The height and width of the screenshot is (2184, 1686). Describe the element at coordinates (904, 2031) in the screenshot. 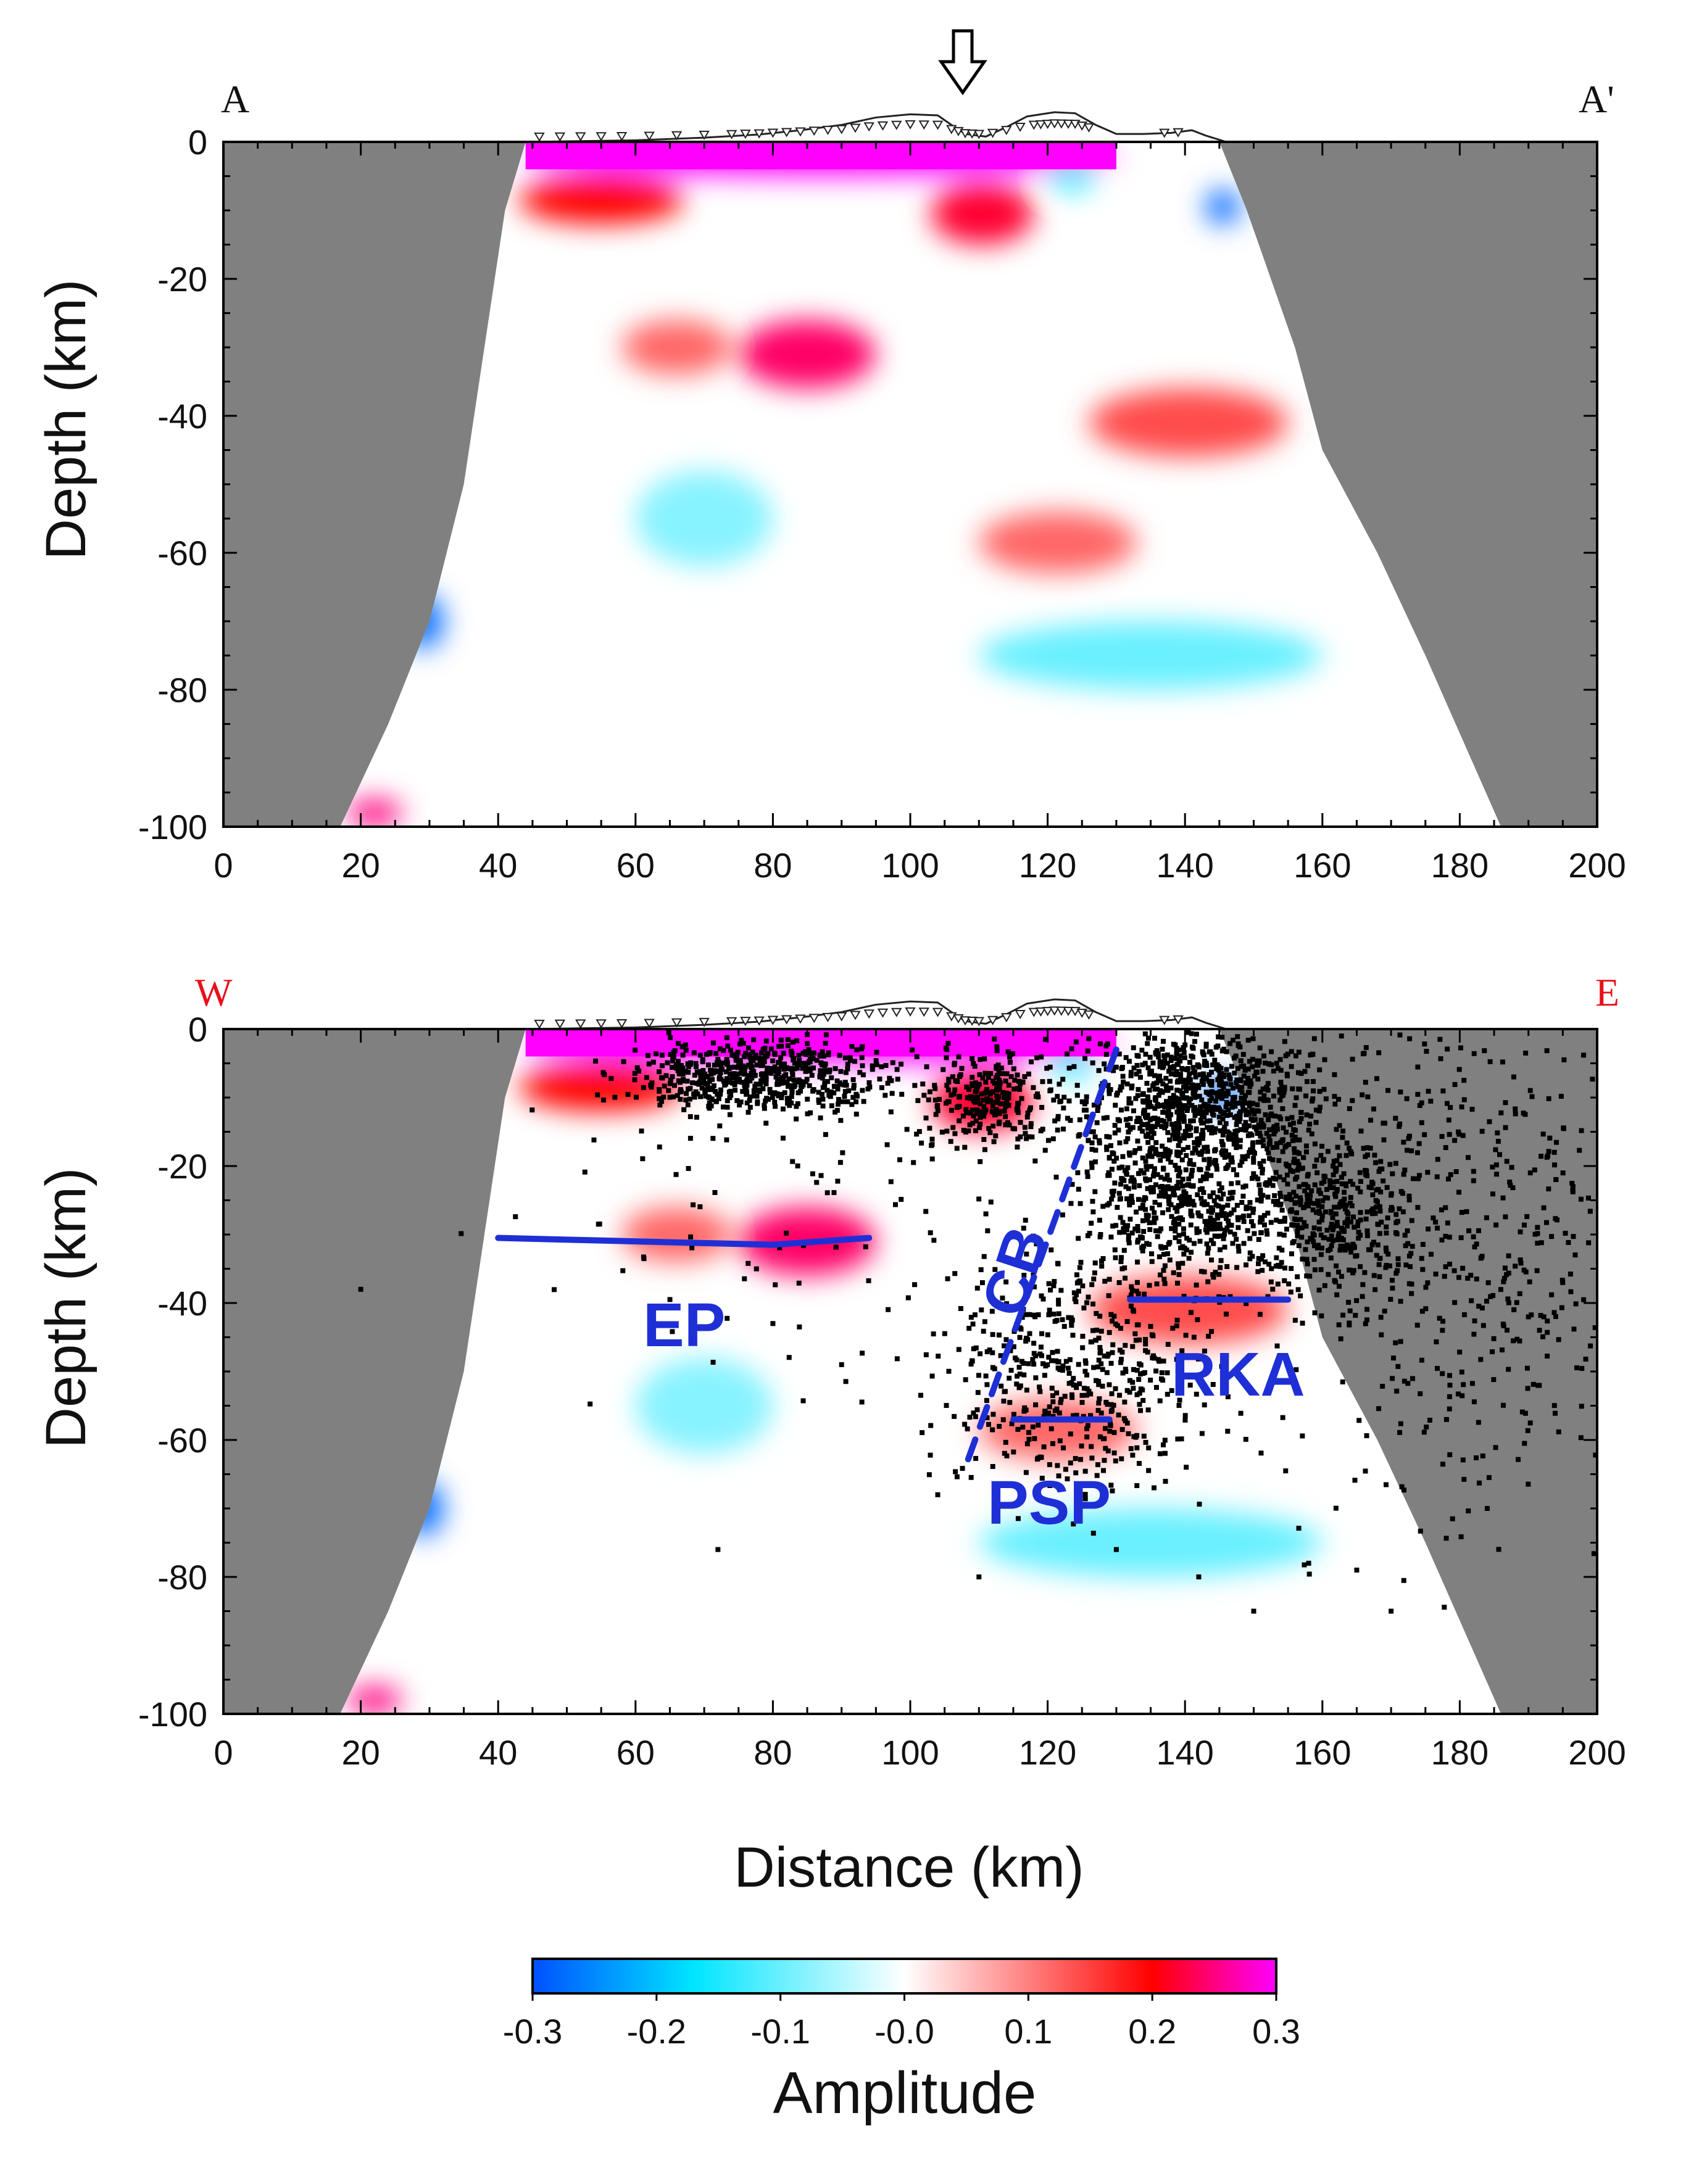

I see `colorbar-tick-label: -0.0` at that location.